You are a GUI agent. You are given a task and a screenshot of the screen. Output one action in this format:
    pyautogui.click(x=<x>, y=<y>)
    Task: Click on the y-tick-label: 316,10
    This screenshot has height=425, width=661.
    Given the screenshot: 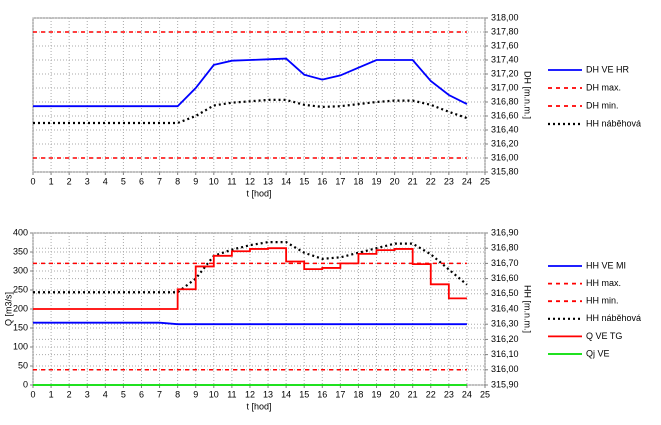 What is the action you would take?
    pyautogui.click(x=505, y=354)
    